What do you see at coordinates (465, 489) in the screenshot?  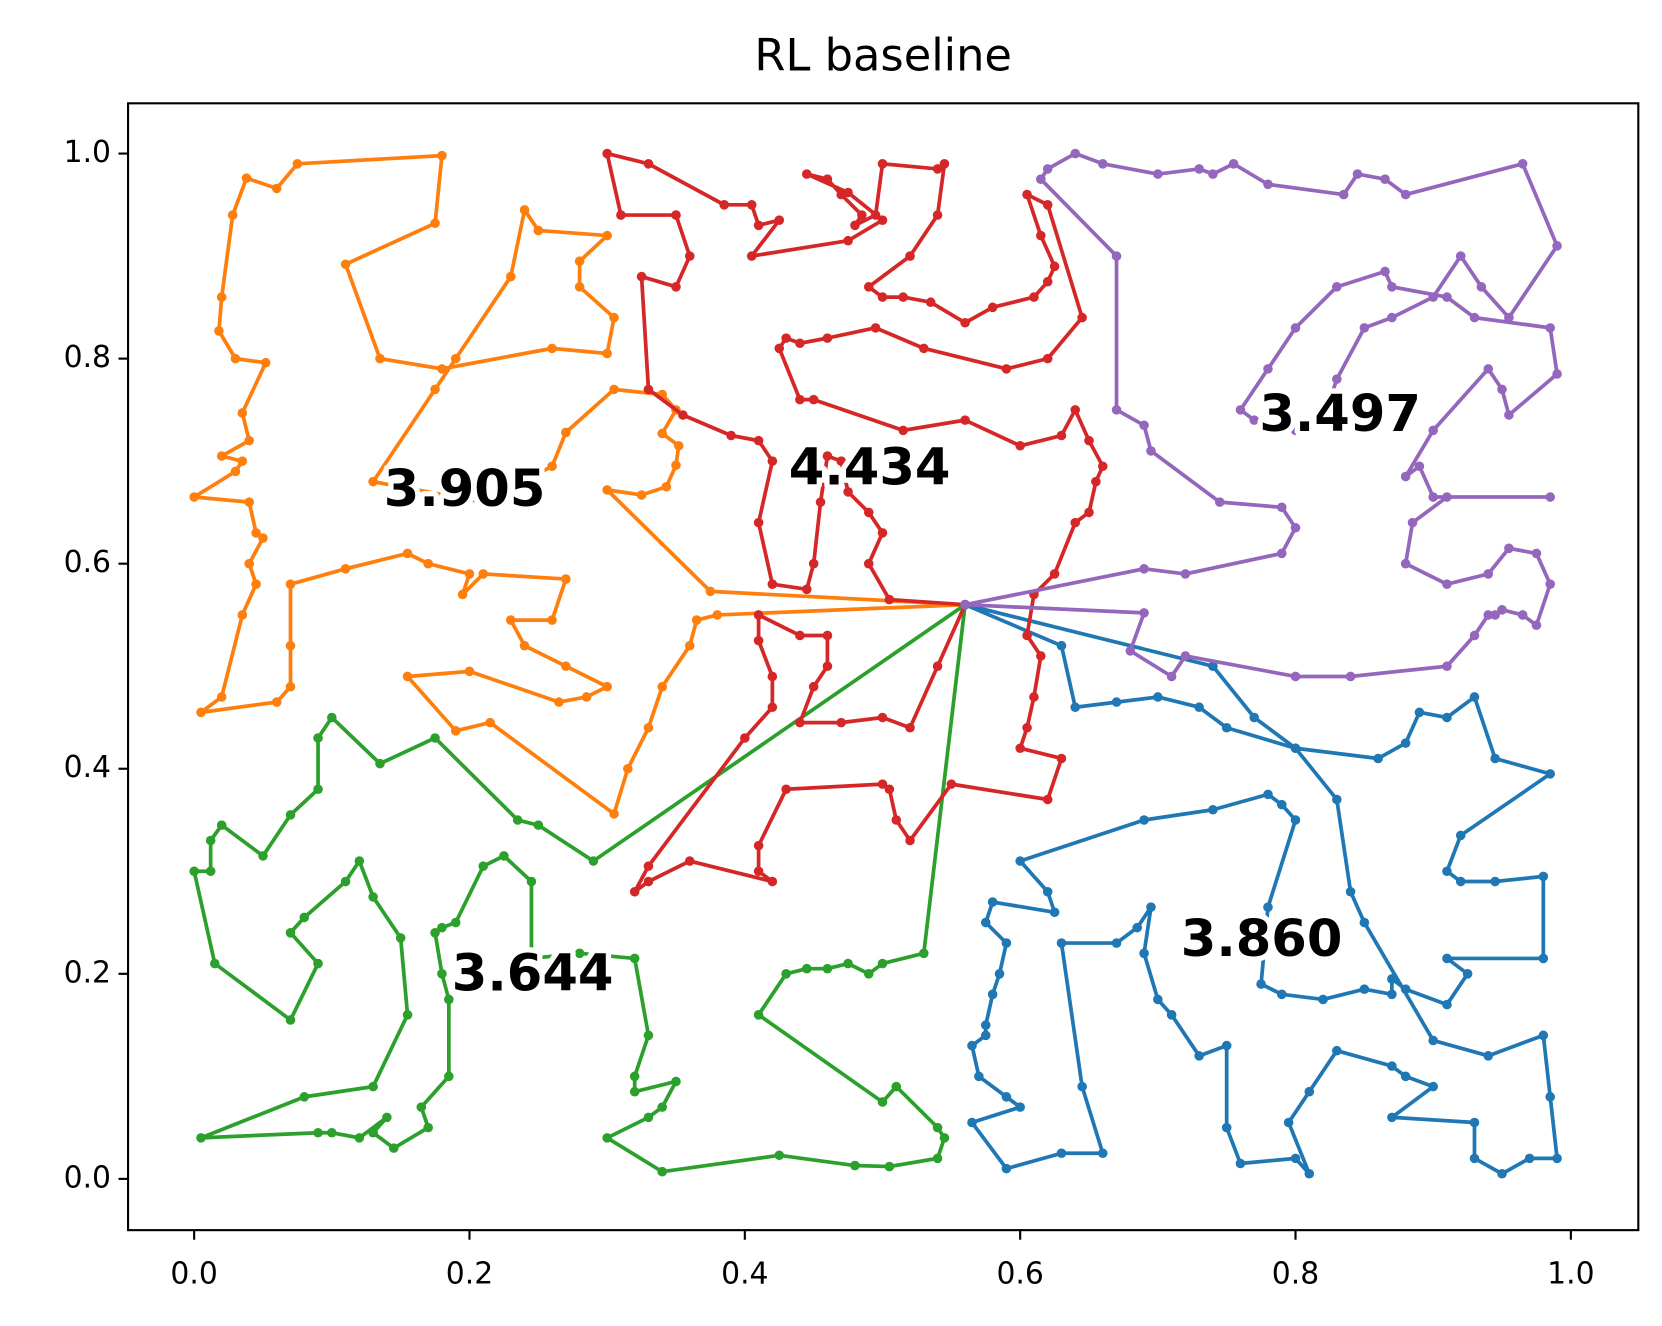 I see `route-cost-label: 3.905` at bounding box center [465, 489].